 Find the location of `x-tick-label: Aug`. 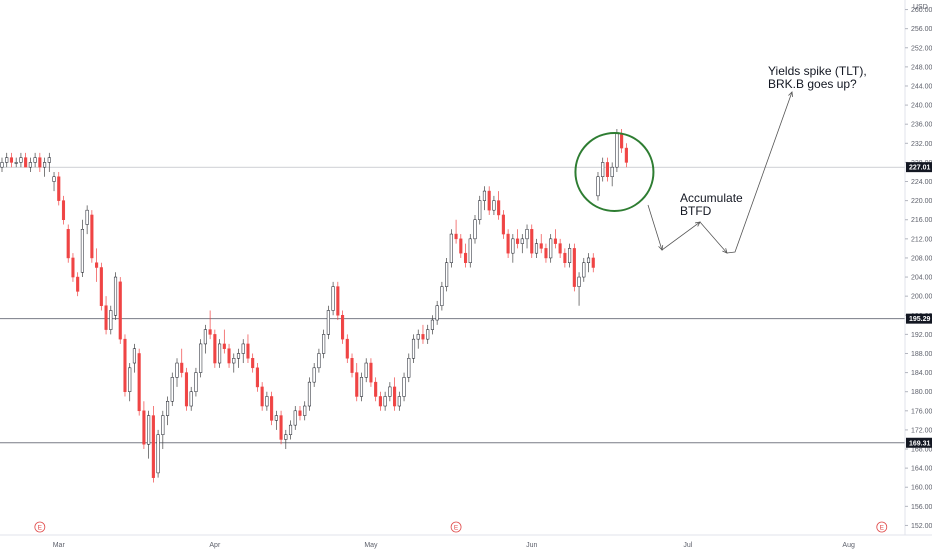

x-tick-label: Aug is located at coordinates (848, 545).